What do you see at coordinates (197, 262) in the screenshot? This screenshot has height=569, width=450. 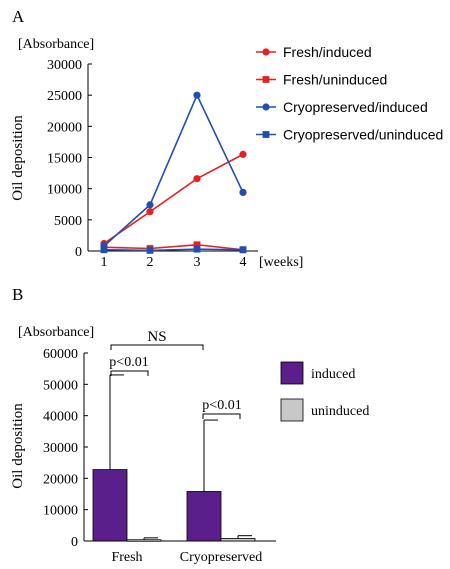 I see `x-tick-label: 3` at bounding box center [197, 262].